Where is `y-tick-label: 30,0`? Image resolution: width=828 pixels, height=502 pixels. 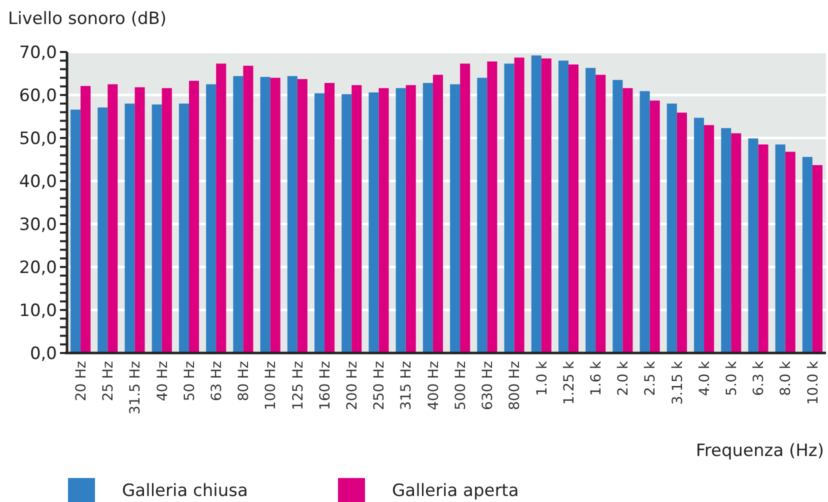 y-tick-label: 30,0 is located at coordinates (38, 224).